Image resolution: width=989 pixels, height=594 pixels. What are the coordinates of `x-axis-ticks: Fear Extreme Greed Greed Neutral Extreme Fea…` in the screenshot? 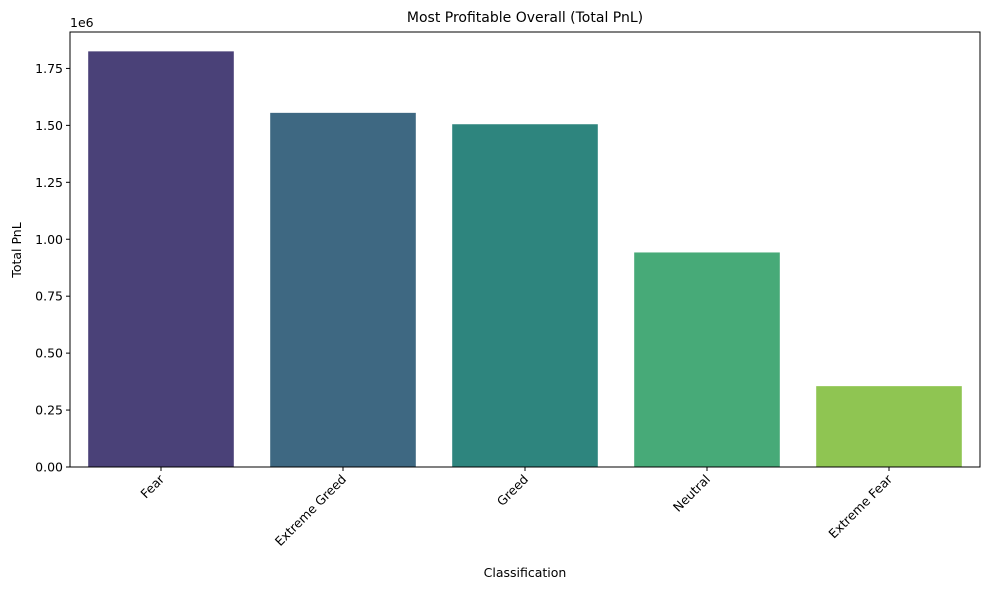 It's located at (516, 508).